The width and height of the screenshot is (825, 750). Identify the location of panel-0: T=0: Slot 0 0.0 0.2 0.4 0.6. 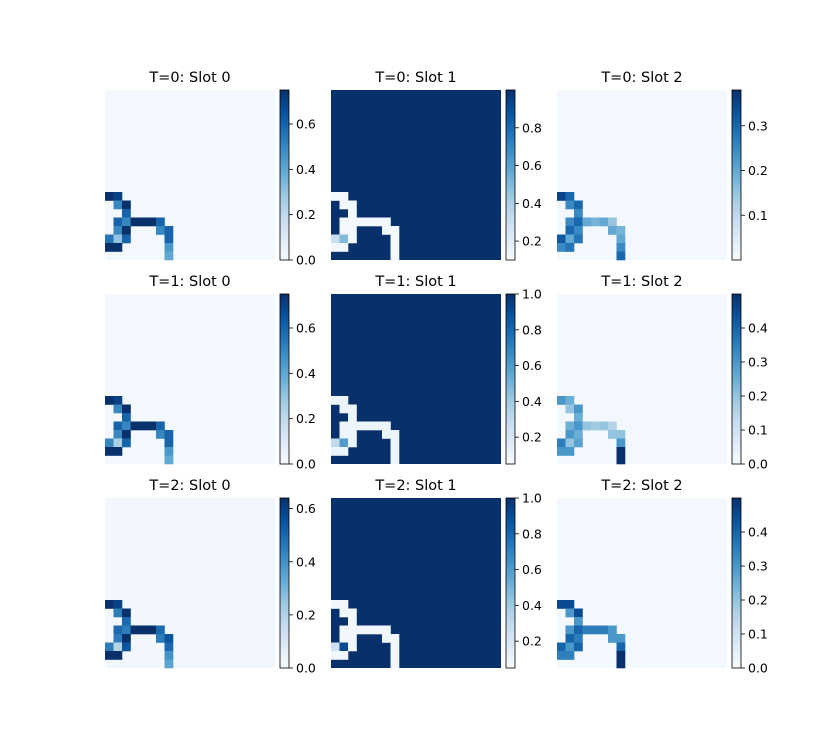
(210, 169).